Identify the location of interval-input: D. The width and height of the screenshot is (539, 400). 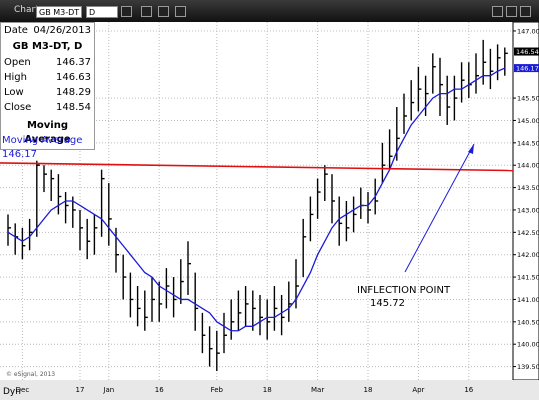
(102, 12).